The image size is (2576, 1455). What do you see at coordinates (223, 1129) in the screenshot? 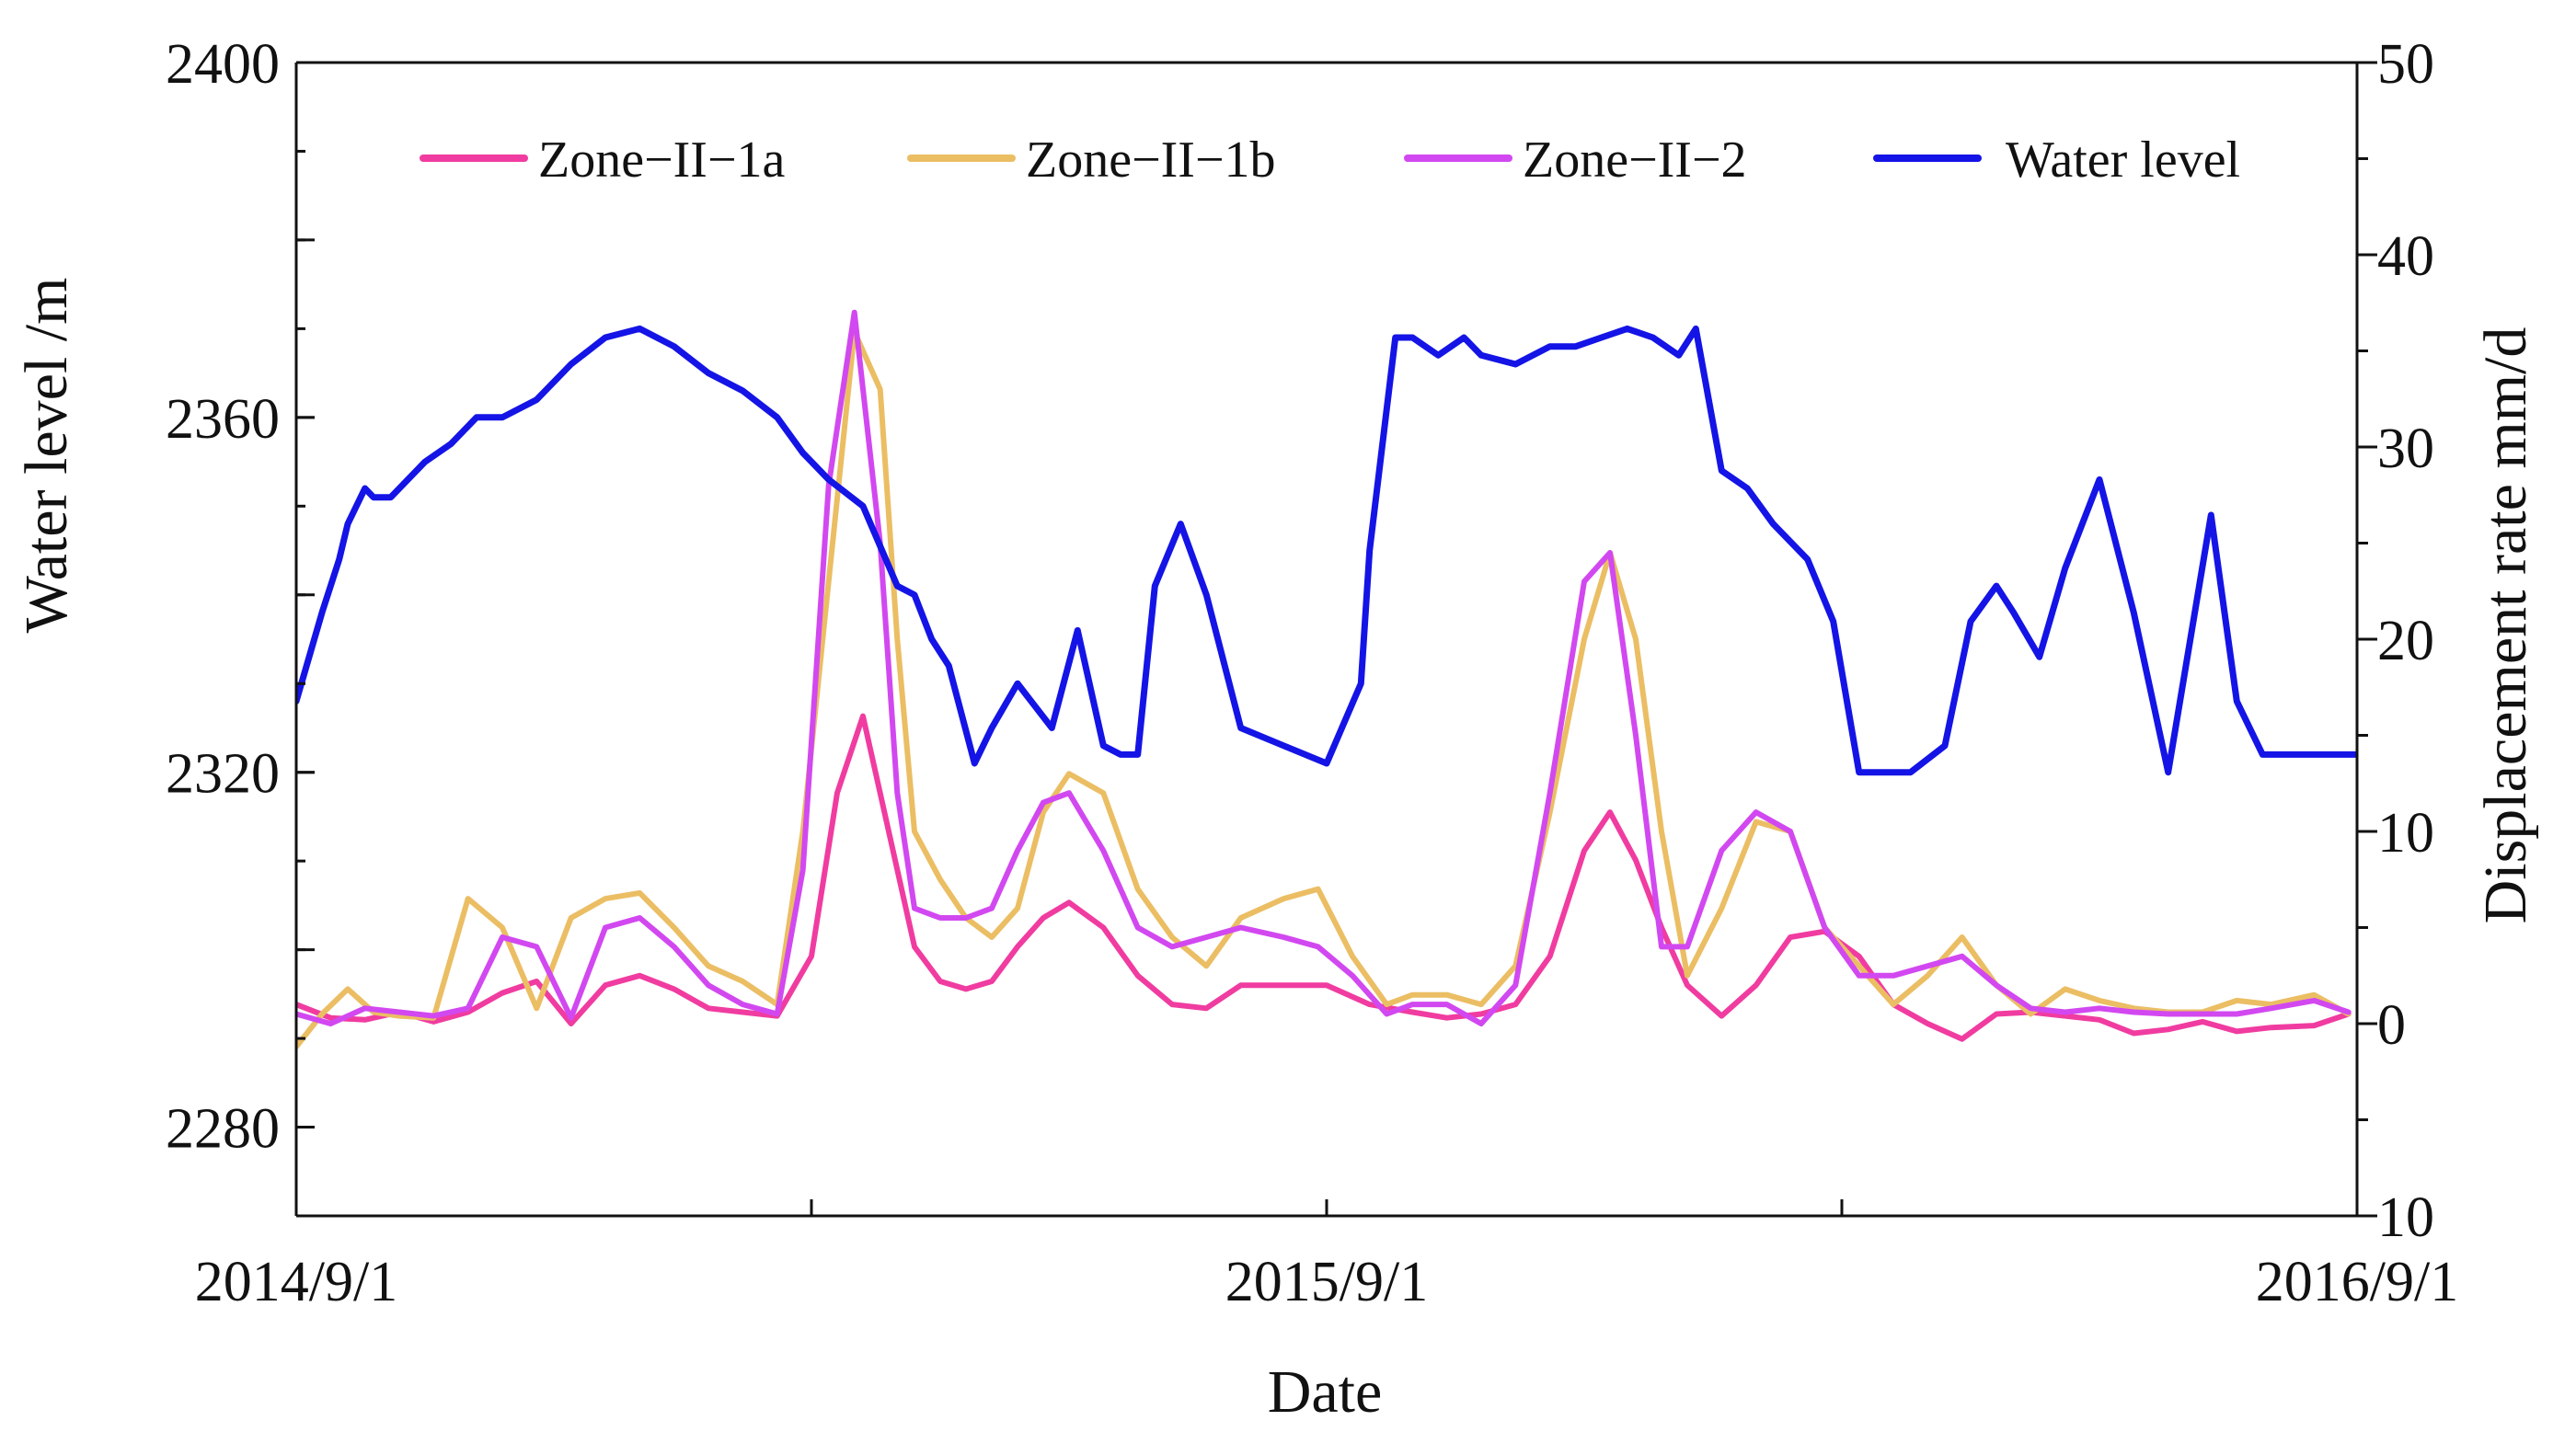
I see `left-tick-label: 2280` at bounding box center [223, 1129].